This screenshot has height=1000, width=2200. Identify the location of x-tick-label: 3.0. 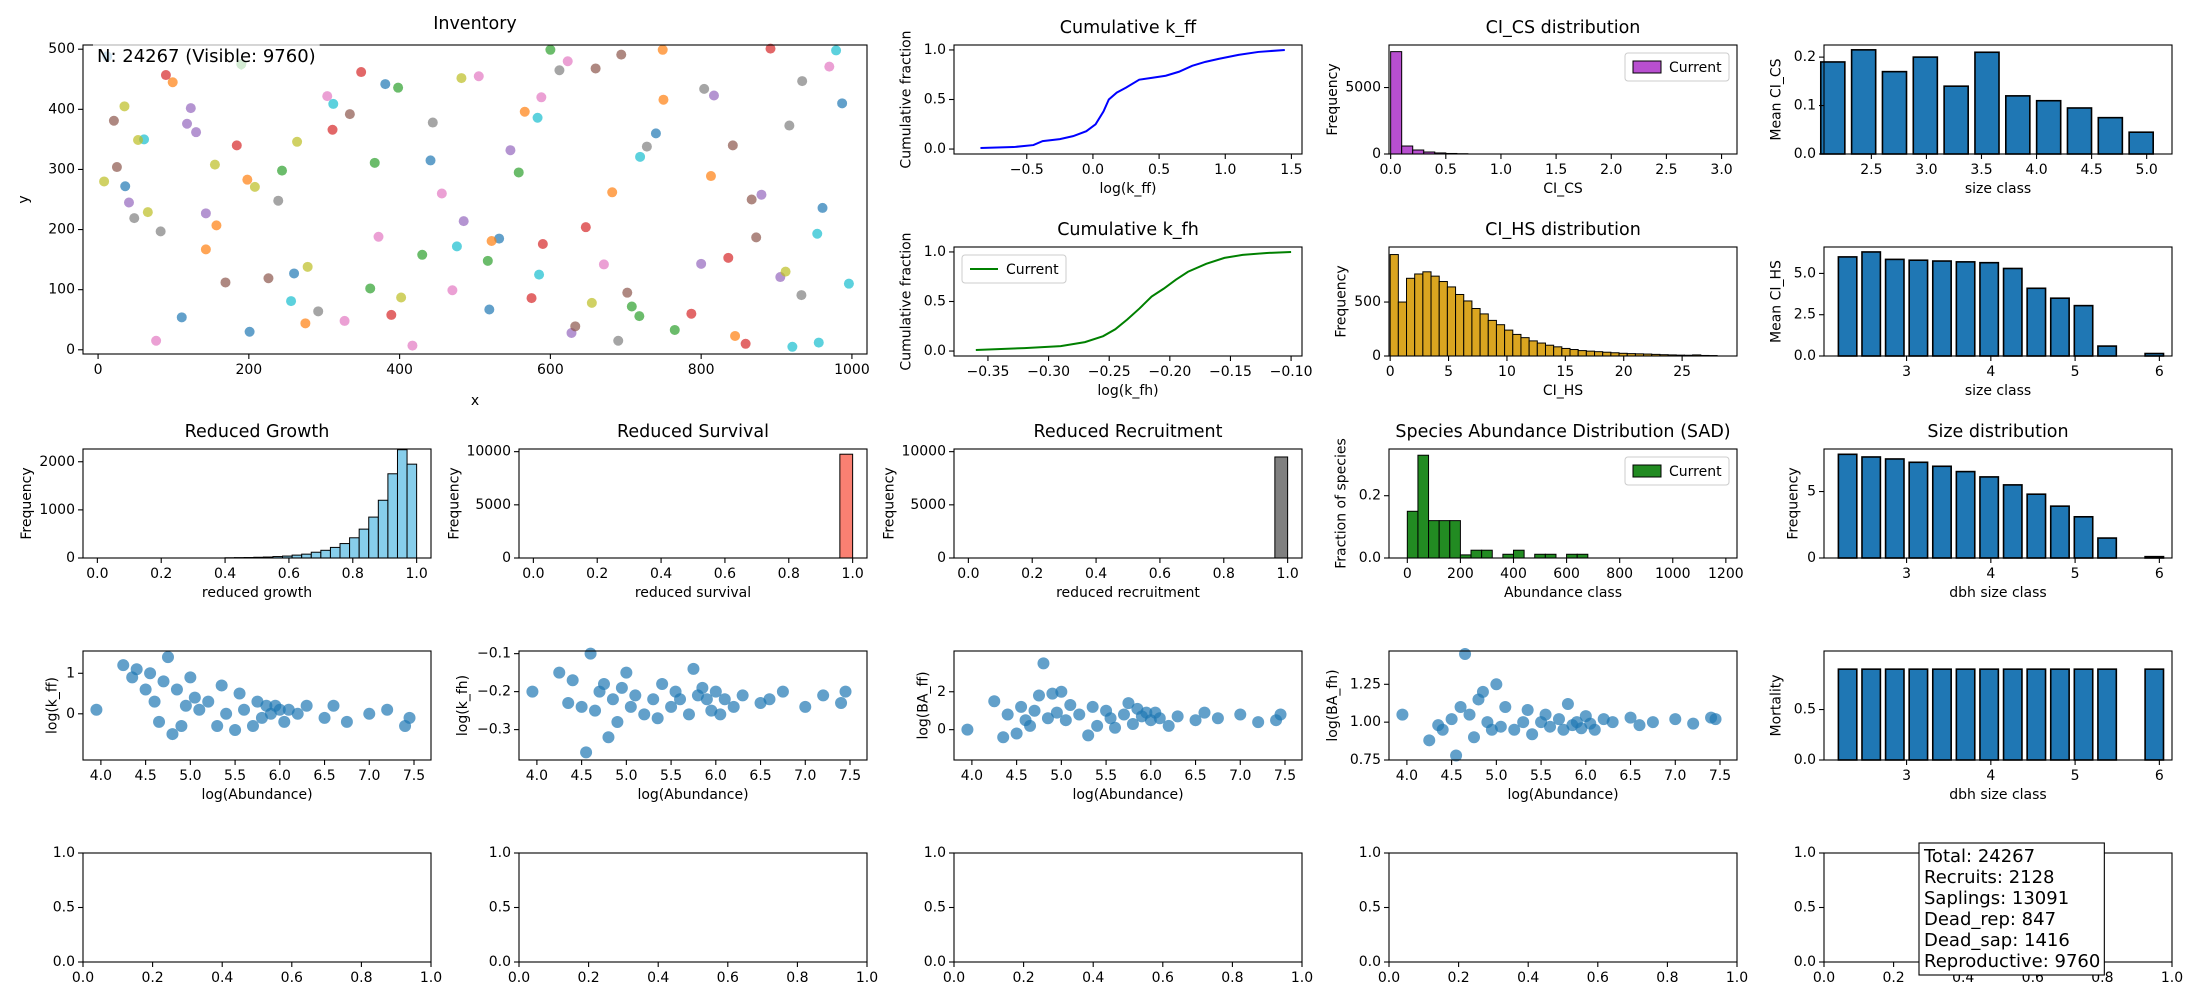
(1926, 170).